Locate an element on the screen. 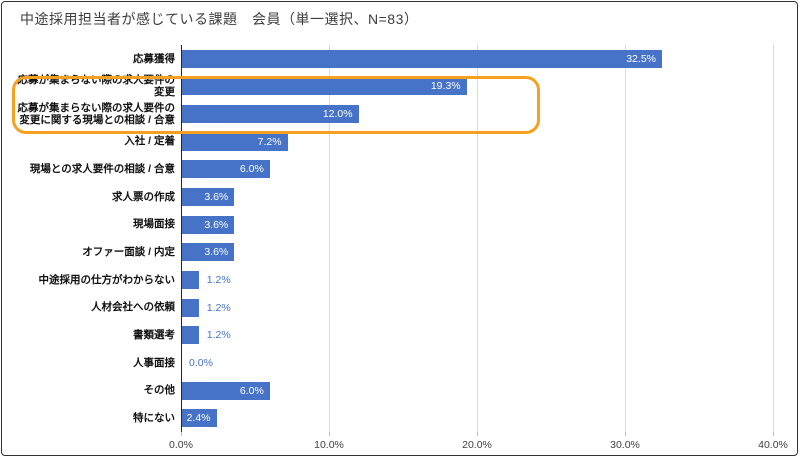  chart-row: 現場との求人要件の相談 / 合意 6.0% is located at coordinates (399, 170).